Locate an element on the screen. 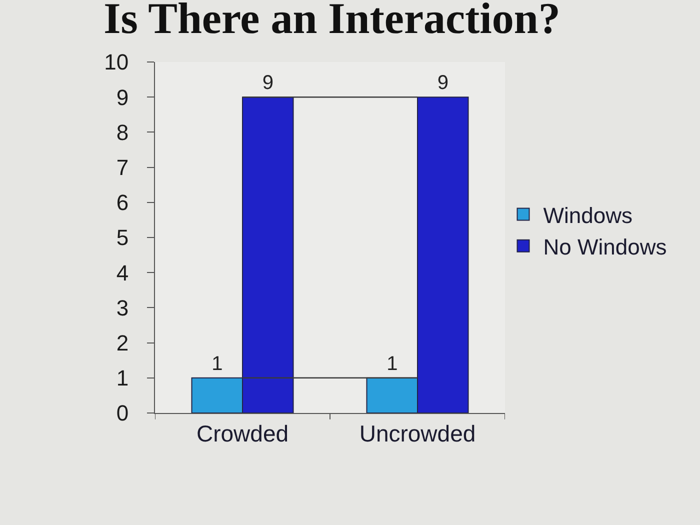 The width and height of the screenshot is (700, 525). y-tick-label: 4 is located at coordinates (122, 273).